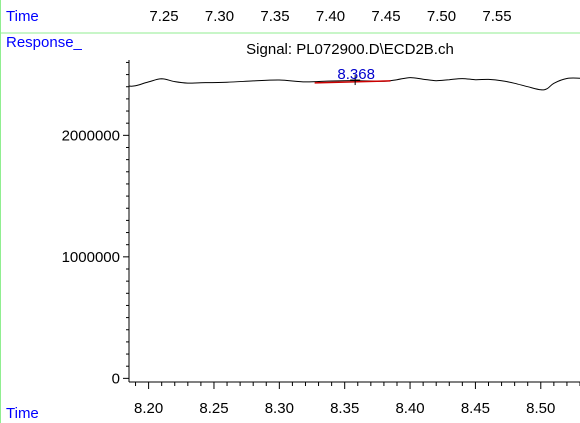  Describe the element at coordinates (279, 408) in the screenshot. I see `x-tick-label: 8.30` at that location.